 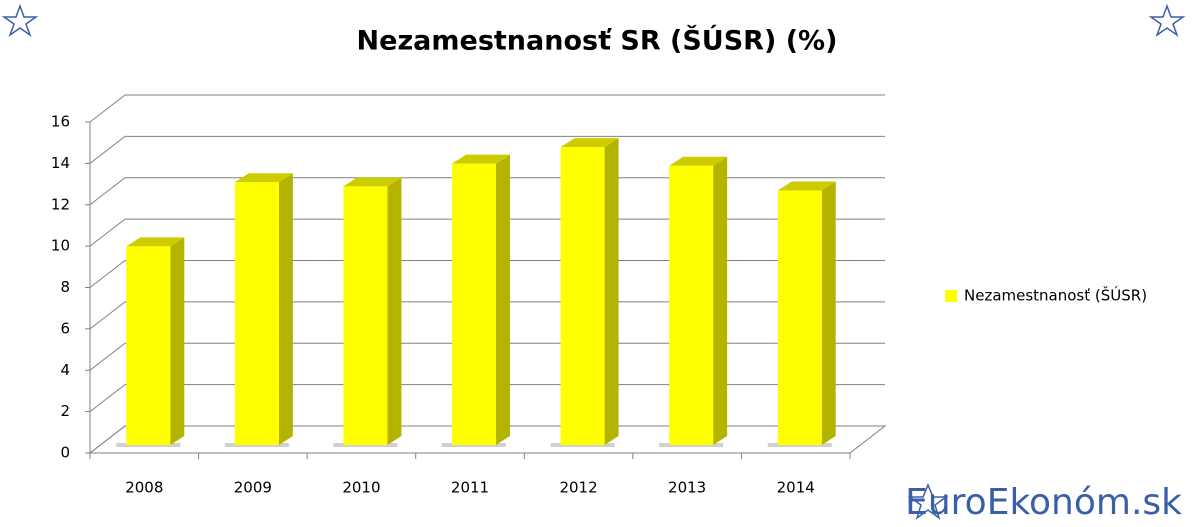 I want to click on legend-label: Nezamestnanosť (ŠÚSR), so click(x=1055, y=295).